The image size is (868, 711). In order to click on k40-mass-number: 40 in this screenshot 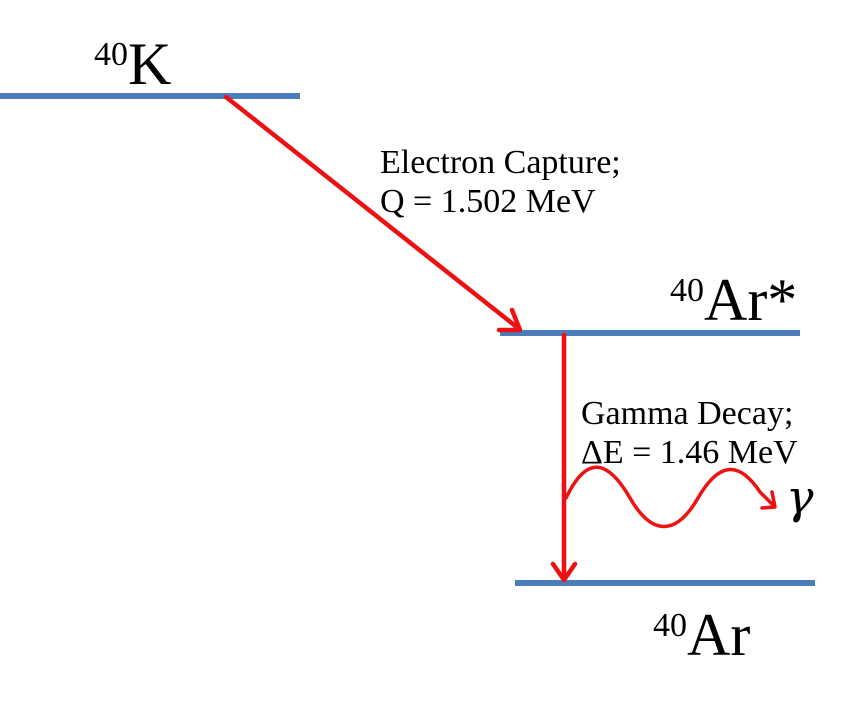, I will do `click(111, 54)`.